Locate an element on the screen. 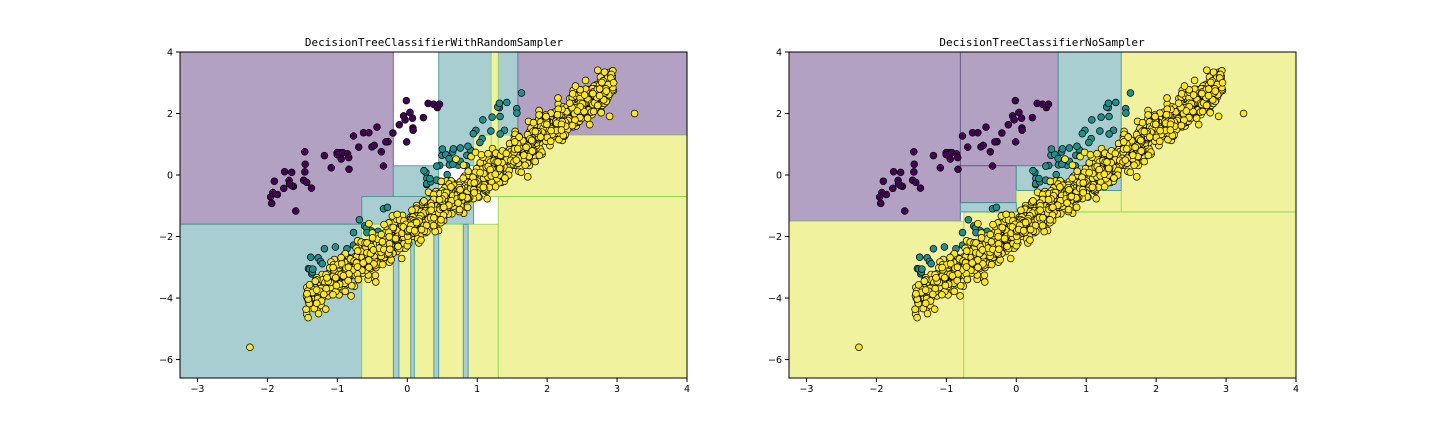 The width and height of the screenshot is (1440, 432). y-axis: −6 −4 −2 0 2 4 is located at coordinates (778, 207).